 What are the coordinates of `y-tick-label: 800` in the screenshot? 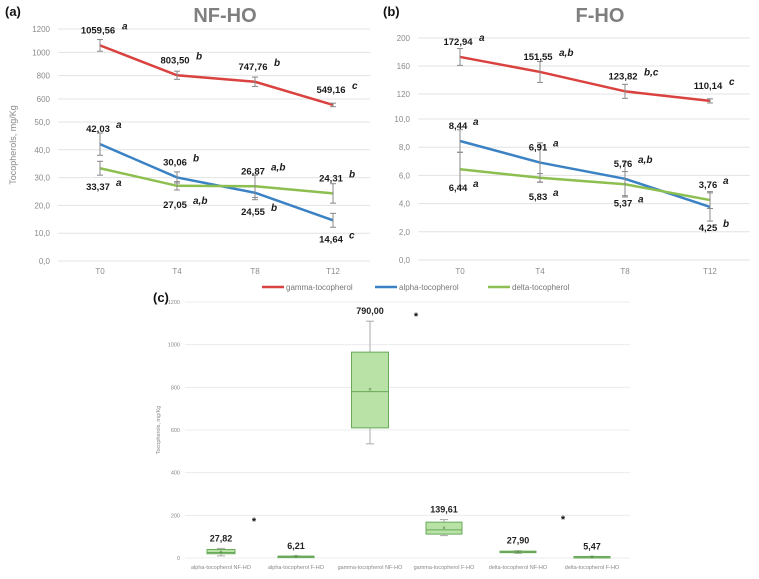 It's located at (175, 388).